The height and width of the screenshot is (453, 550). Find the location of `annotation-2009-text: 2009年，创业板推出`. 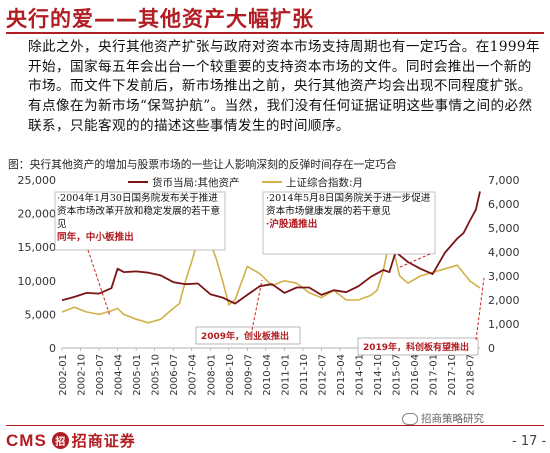

annotation-2009-text: 2009年，创业板推出 is located at coordinates (245, 336).